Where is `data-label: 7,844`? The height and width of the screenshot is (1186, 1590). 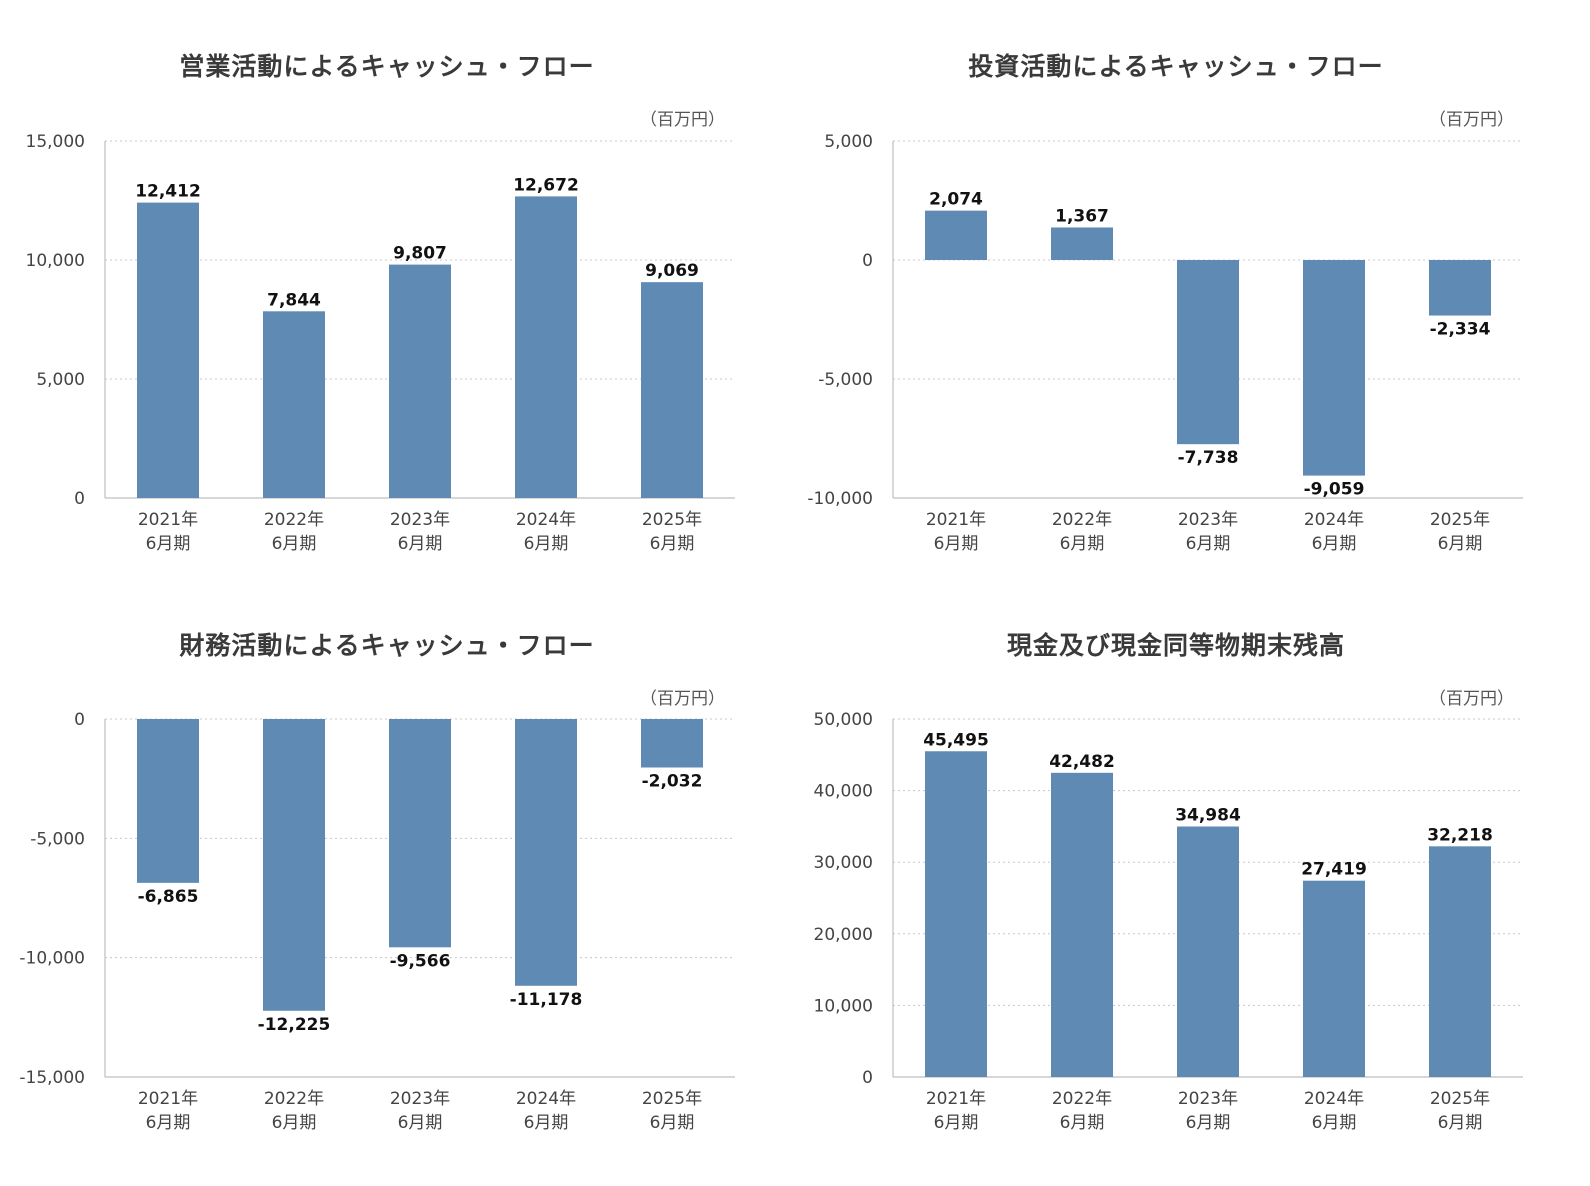
data-label: 7,844 is located at coordinates (294, 300).